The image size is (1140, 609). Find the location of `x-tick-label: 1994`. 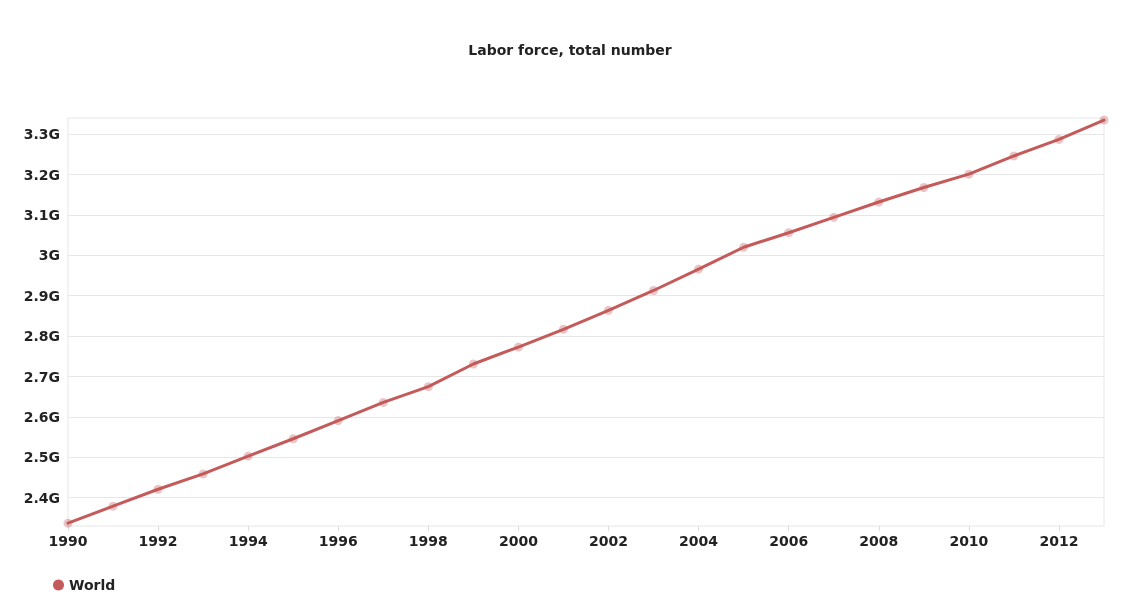

x-tick-label: 1994 is located at coordinates (248, 541).